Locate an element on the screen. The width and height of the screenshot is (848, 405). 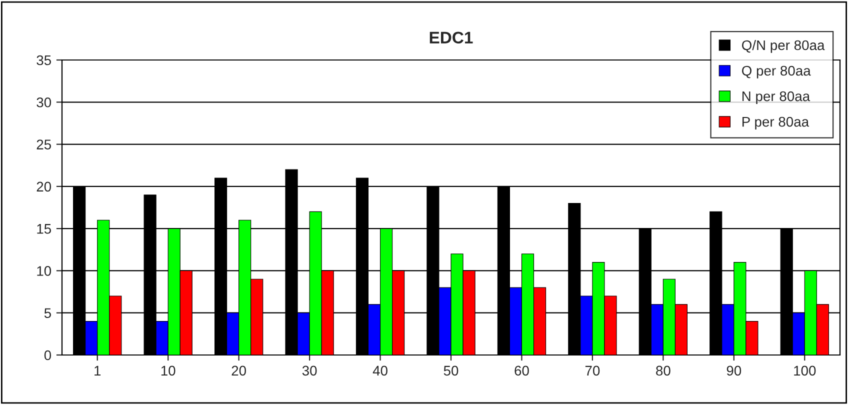
y-tick-label: 20 is located at coordinates (44, 187).